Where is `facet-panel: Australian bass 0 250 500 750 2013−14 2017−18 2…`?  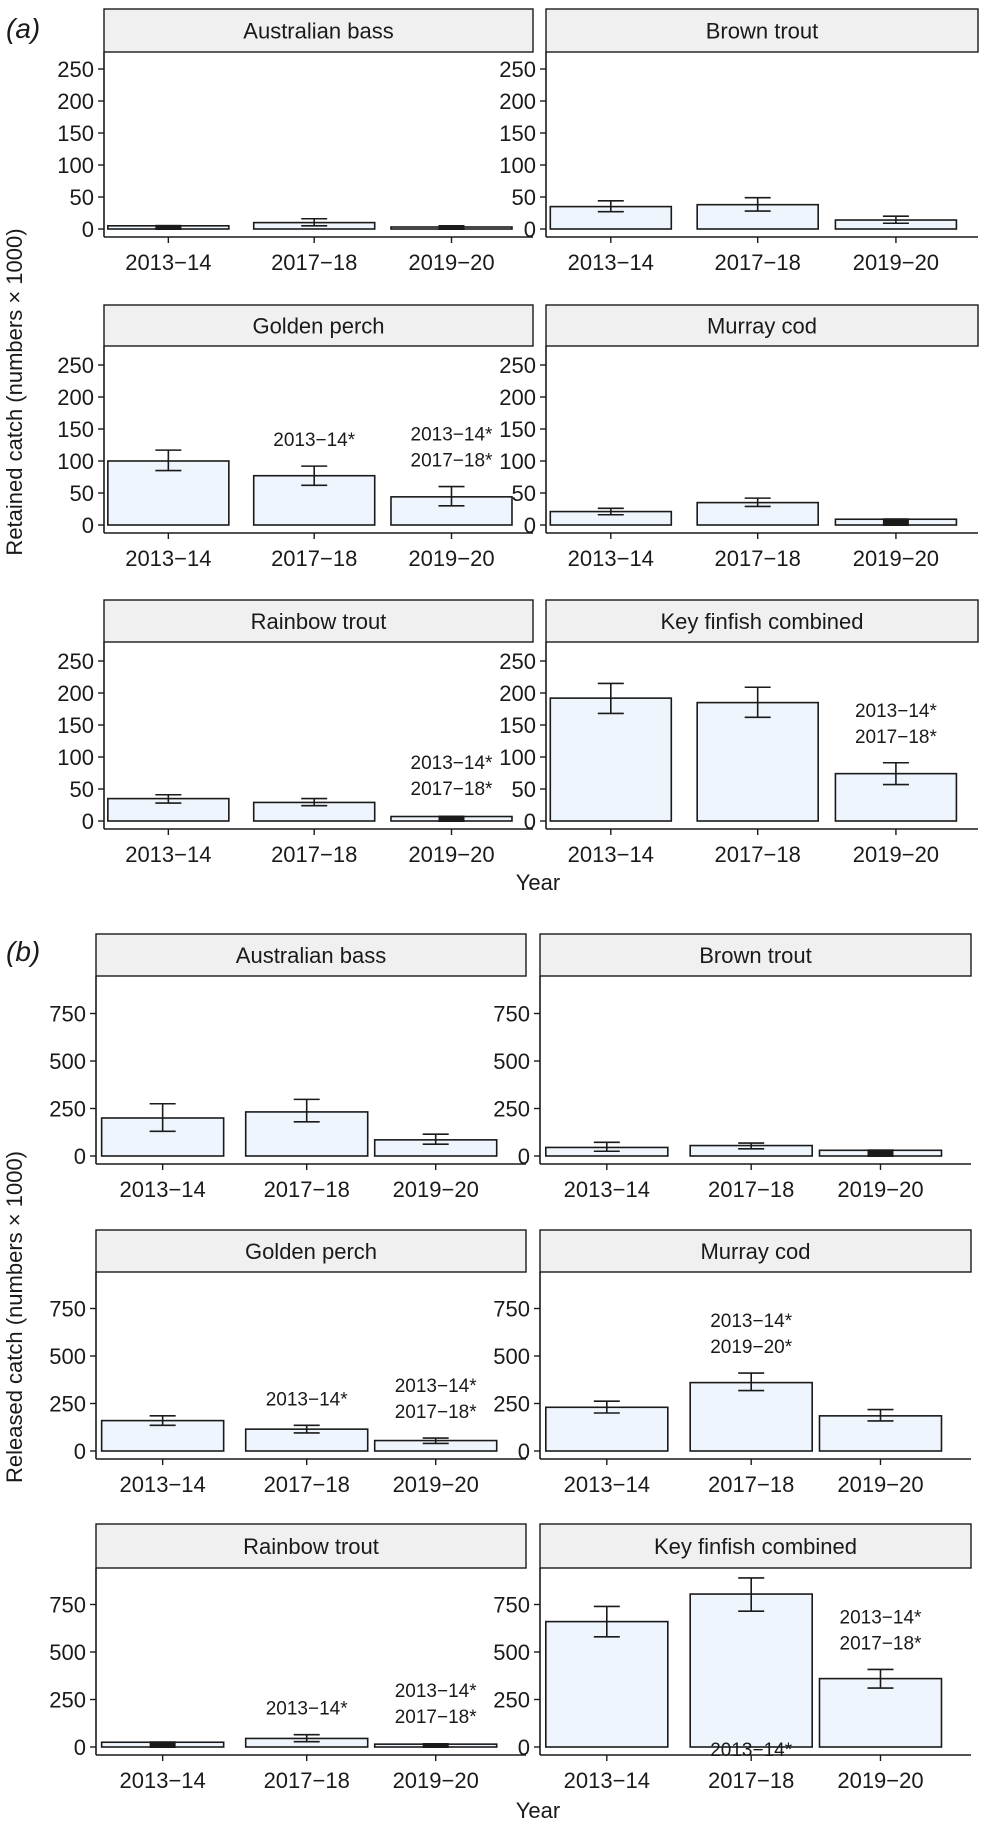 facet-panel: Australian bass 0 250 500 750 2013−14 2017−18 2… is located at coordinates (288, 1067).